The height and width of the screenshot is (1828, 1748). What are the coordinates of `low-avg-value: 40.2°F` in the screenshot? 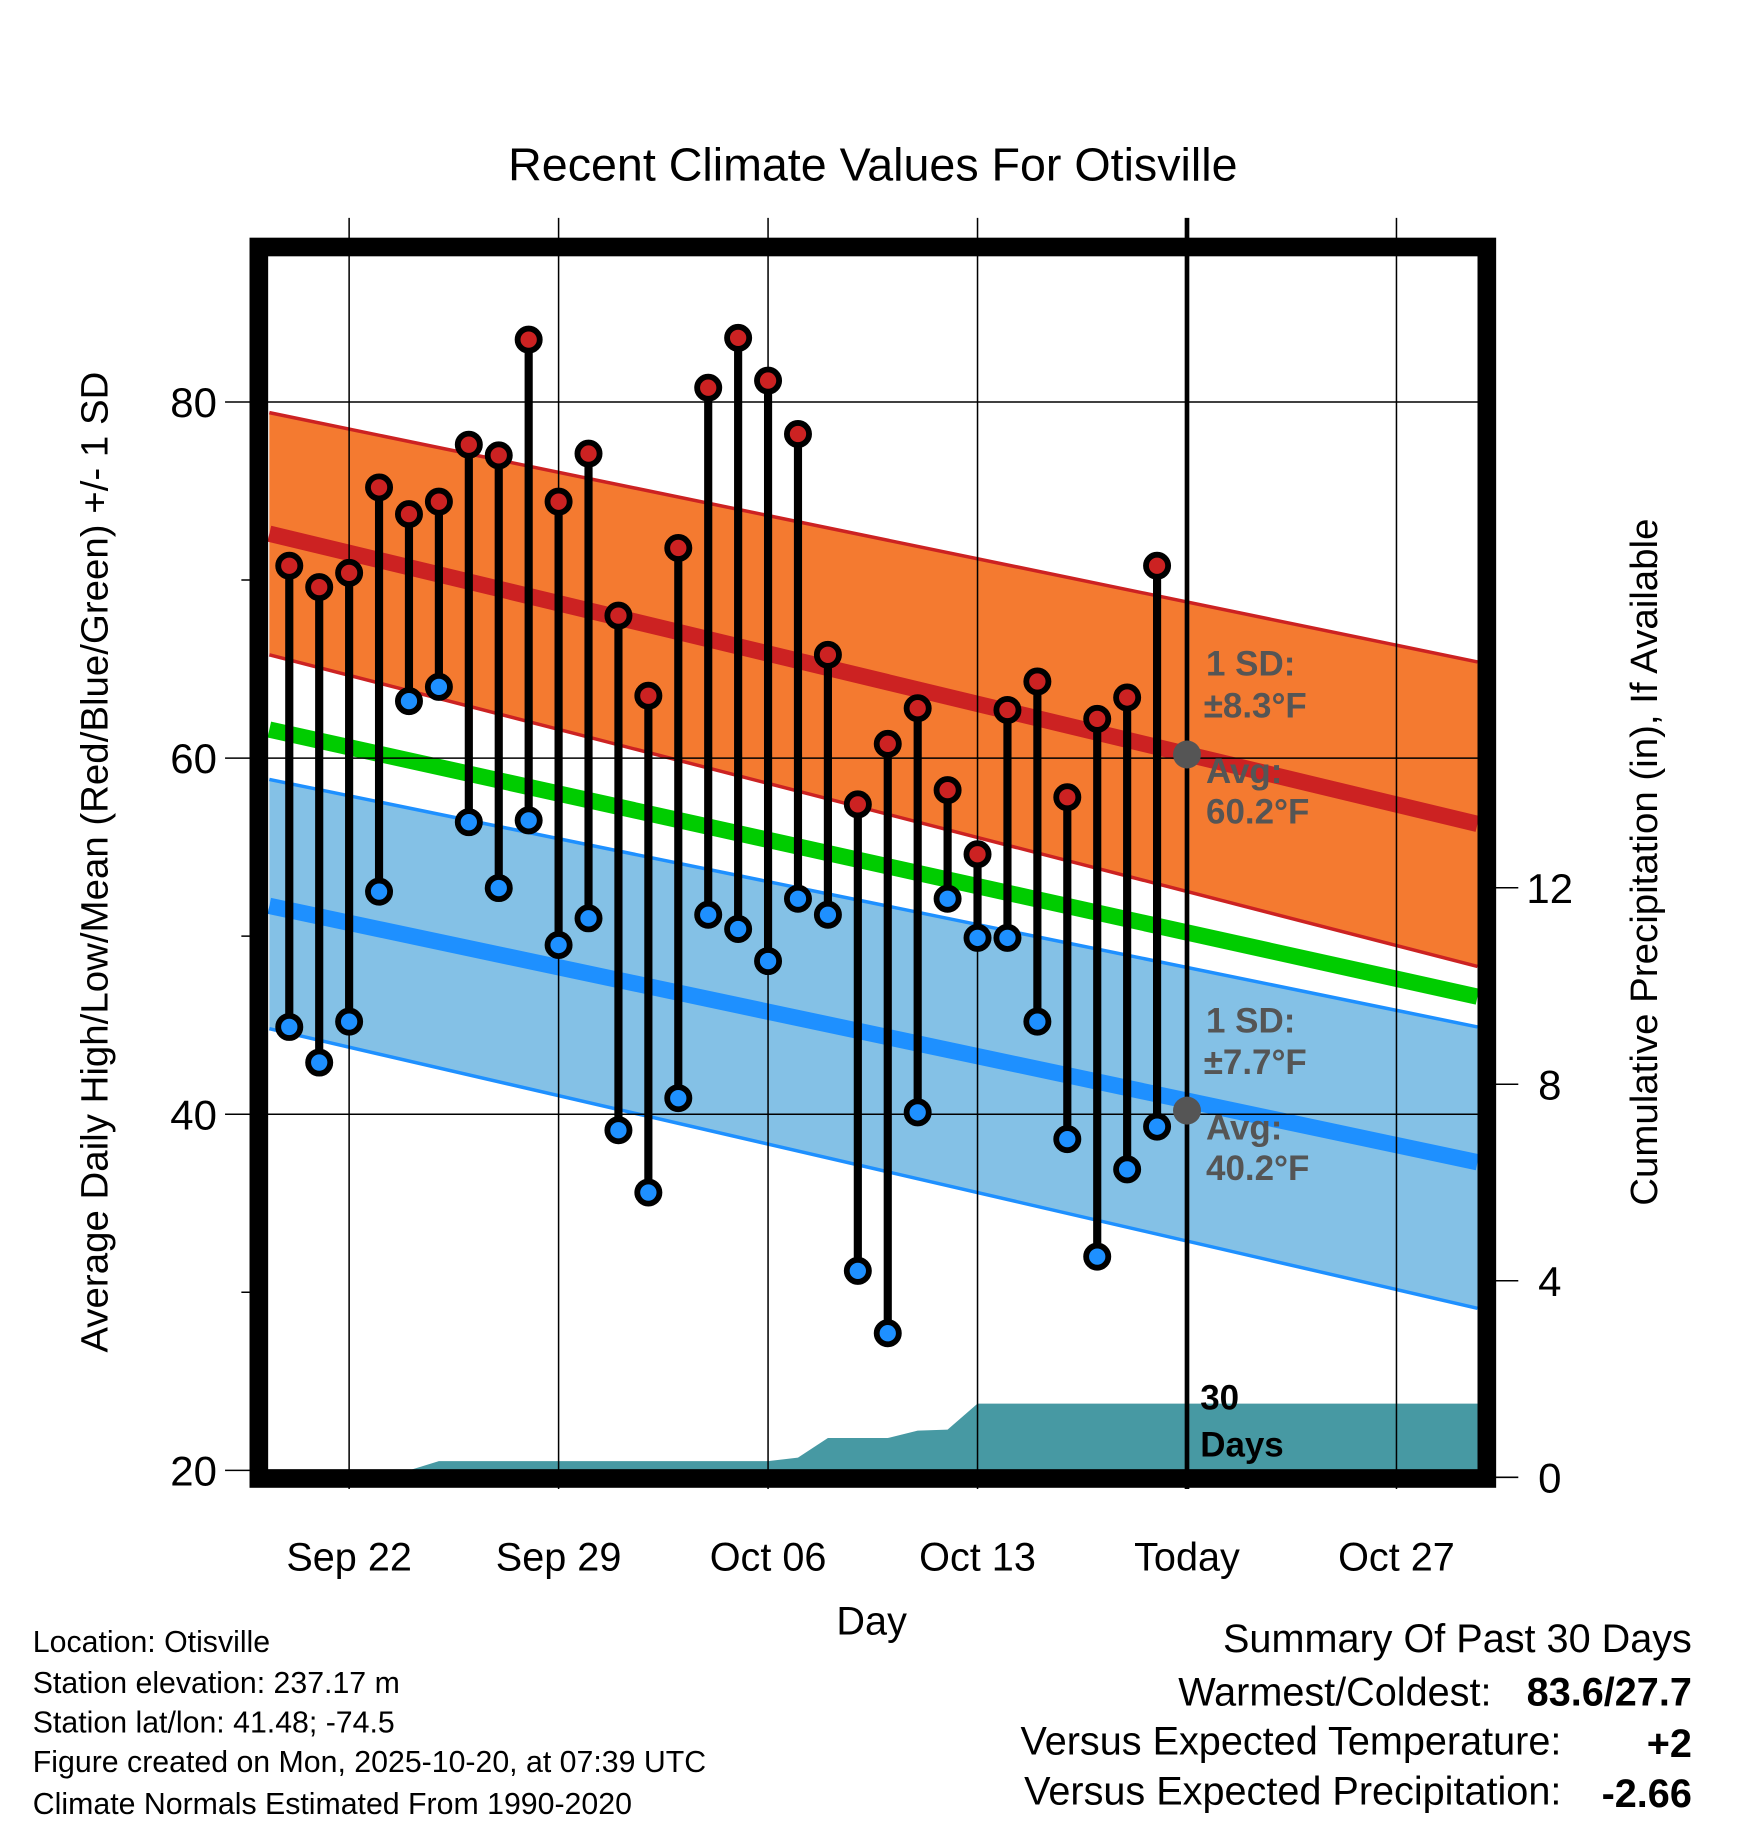 It's located at (1257, 1168).